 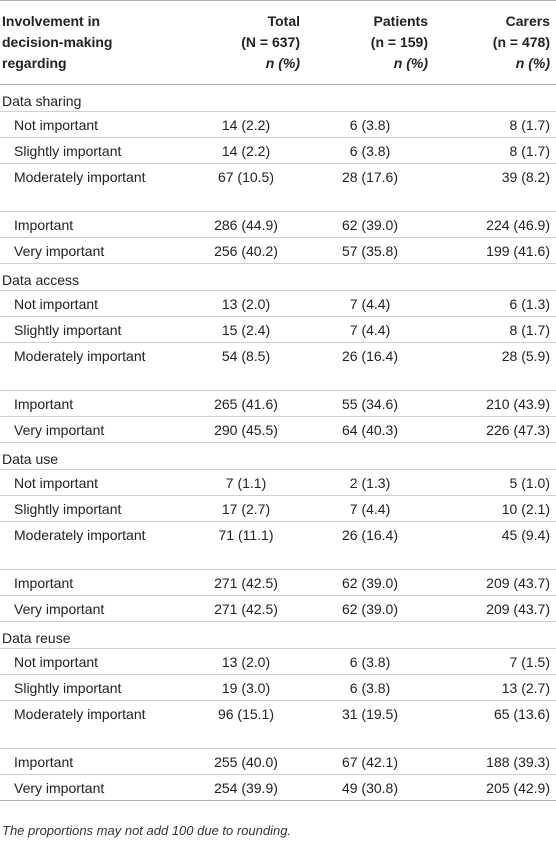 What do you see at coordinates (495, 724) in the screenshot?
I see `cell-carers: 65 (13.6)` at bounding box center [495, 724].